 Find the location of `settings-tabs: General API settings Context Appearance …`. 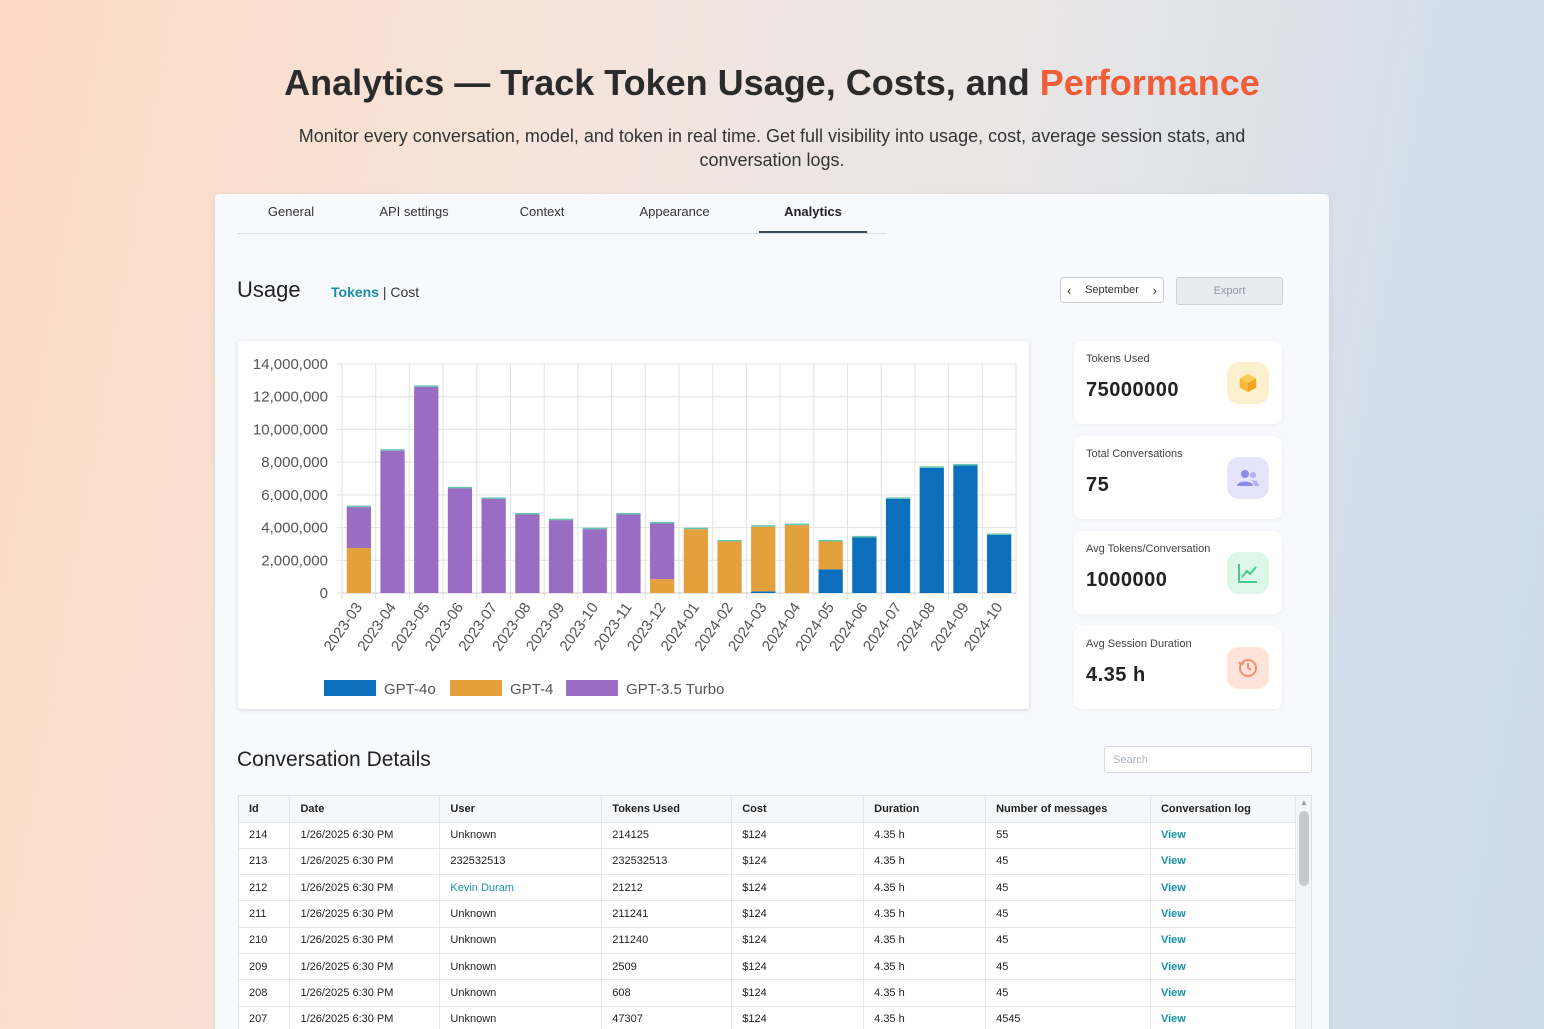

settings-tabs: General API settings Context Appearance … is located at coordinates (562, 214).